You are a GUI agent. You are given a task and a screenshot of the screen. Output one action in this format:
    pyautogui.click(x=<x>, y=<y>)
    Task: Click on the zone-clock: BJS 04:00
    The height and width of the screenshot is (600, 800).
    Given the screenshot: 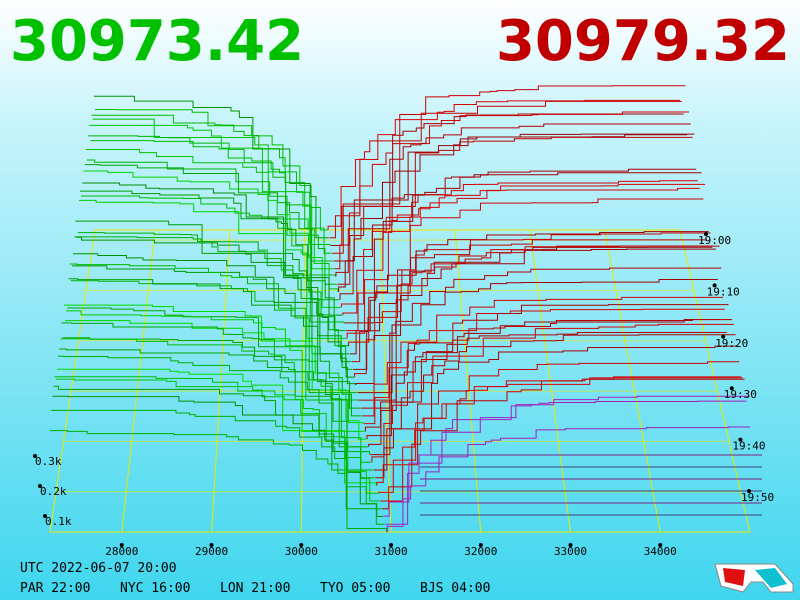 What is the action you would take?
    pyautogui.click(x=455, y=588)
    